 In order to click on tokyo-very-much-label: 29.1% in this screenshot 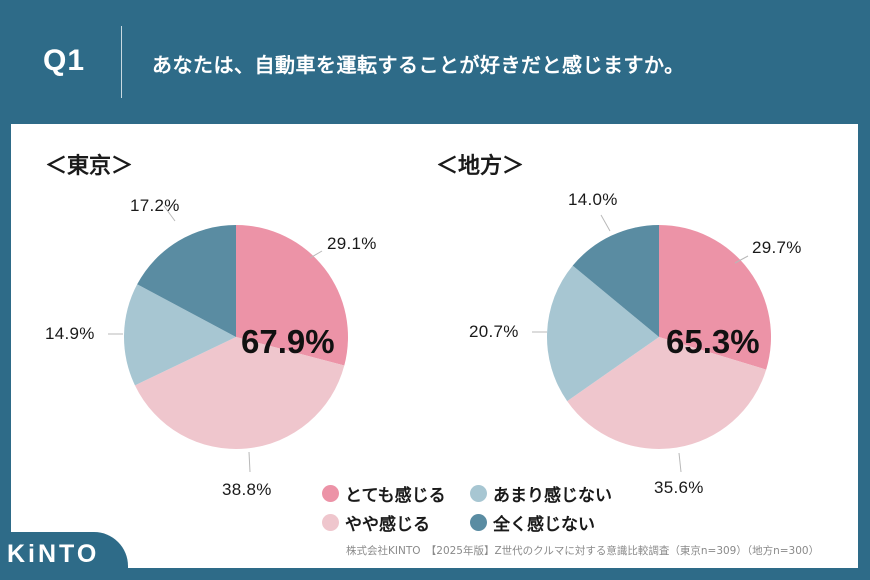, I will do `click(352, 243)`.